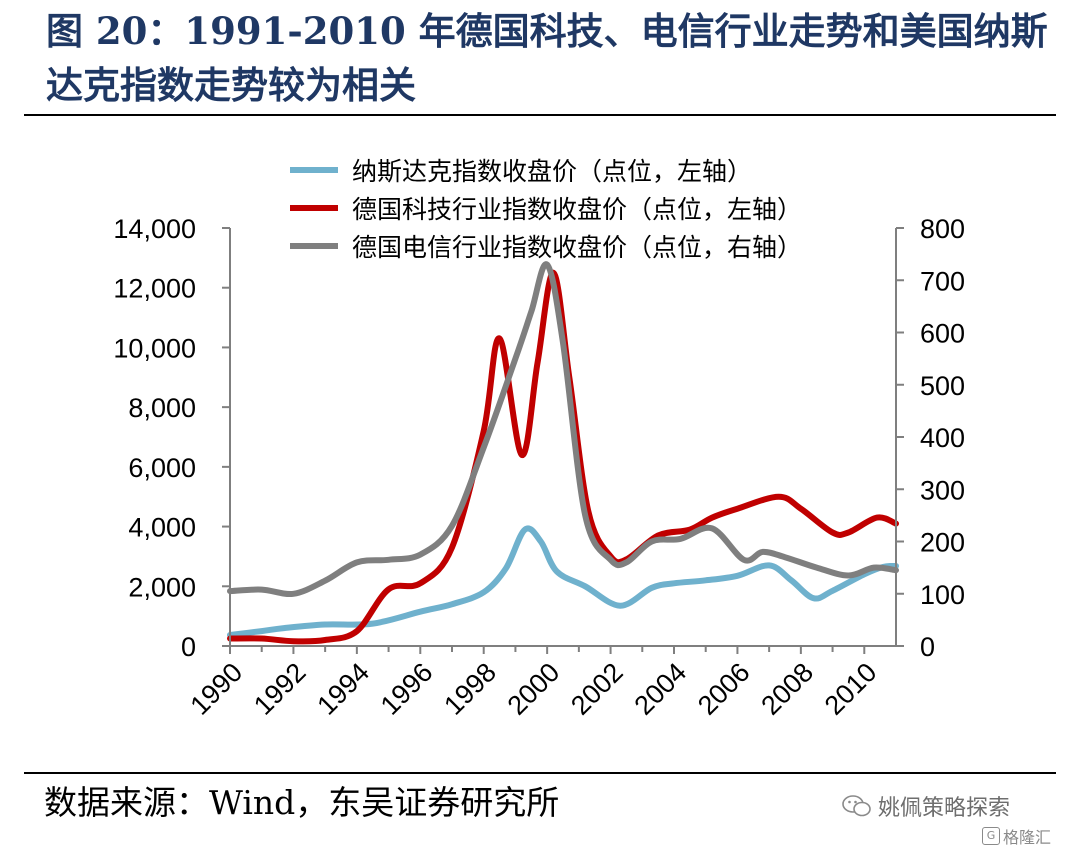 This screenshot has height=854, width=1080. Describe the element at coordinates (942, 543) in the screenshot. I see `right-tick-label: 200` at that location.